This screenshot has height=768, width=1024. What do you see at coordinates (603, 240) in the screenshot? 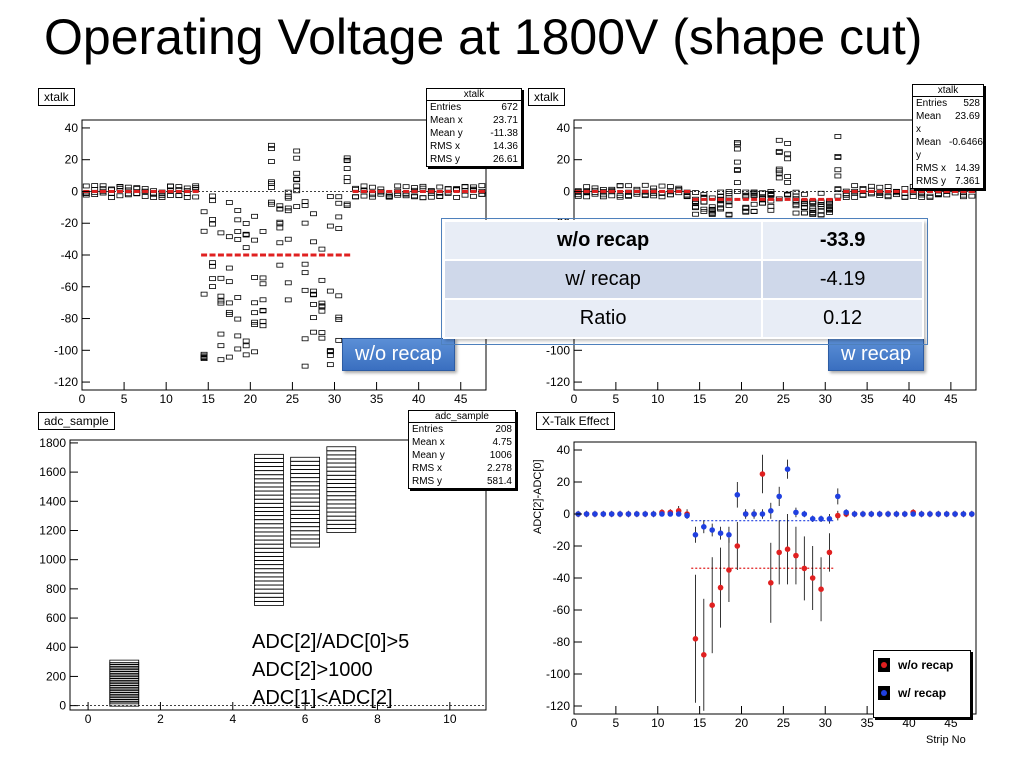
I see `table-cell: w/o recap` at bounding box center [603, 240].